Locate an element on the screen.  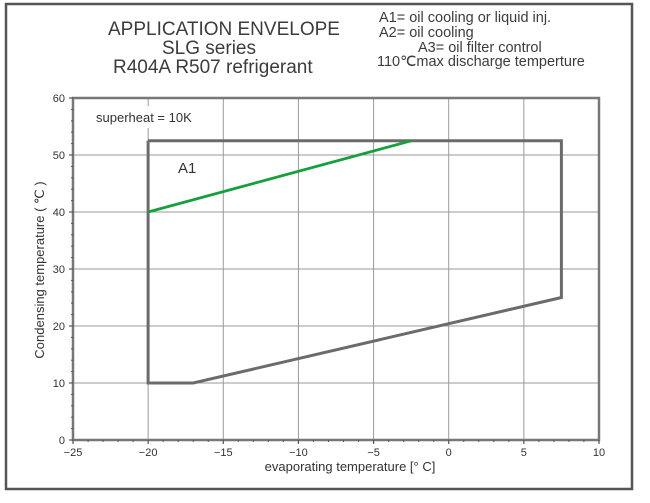
y-tick-label: 30 is located at coordinates (59, 270).